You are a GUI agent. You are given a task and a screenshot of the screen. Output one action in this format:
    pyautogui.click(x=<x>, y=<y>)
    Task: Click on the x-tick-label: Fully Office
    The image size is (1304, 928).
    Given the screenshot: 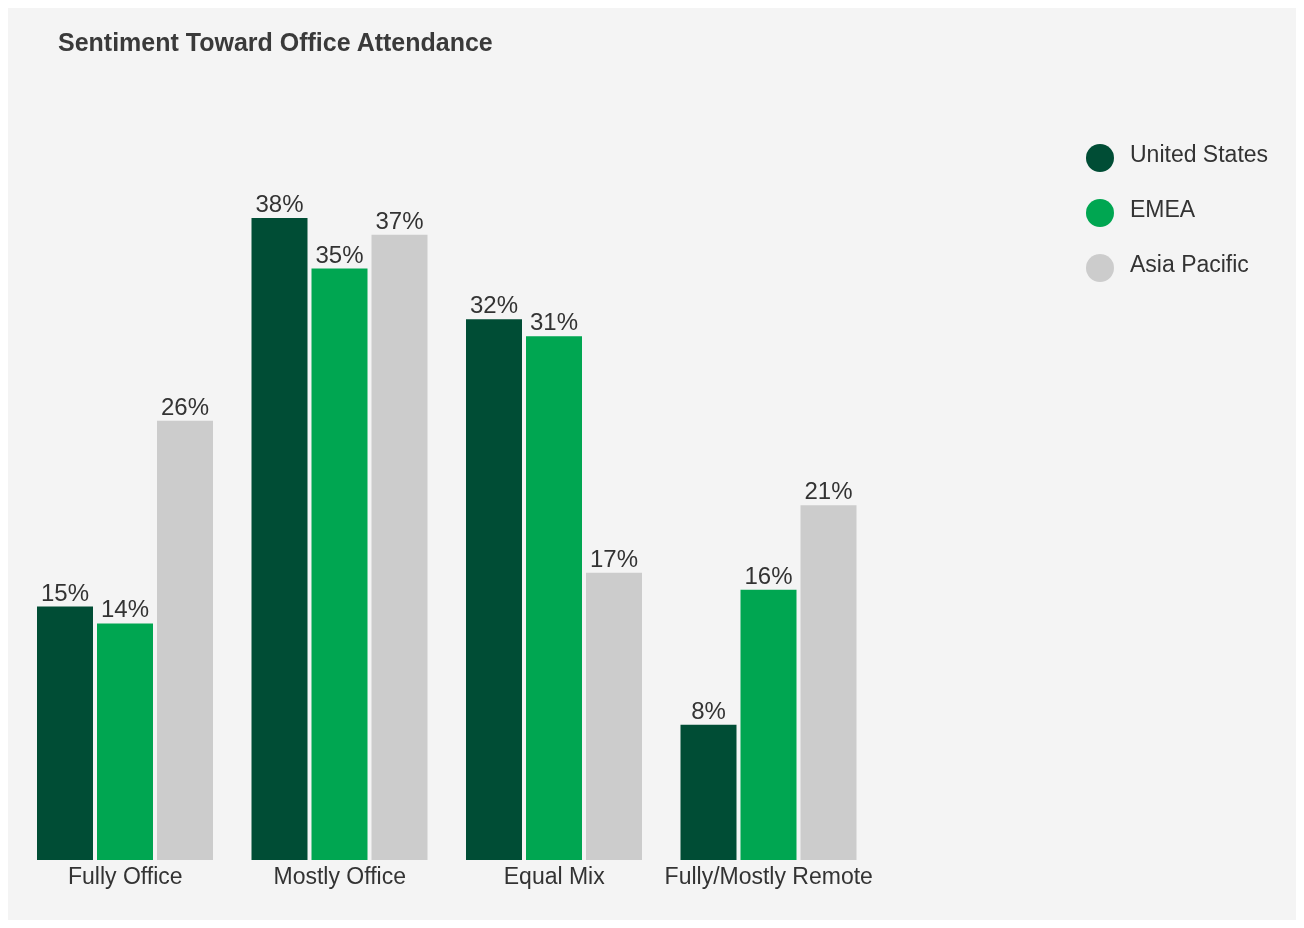 What is the action you would take?
    pyautogui.click(x=125, y=876)
    